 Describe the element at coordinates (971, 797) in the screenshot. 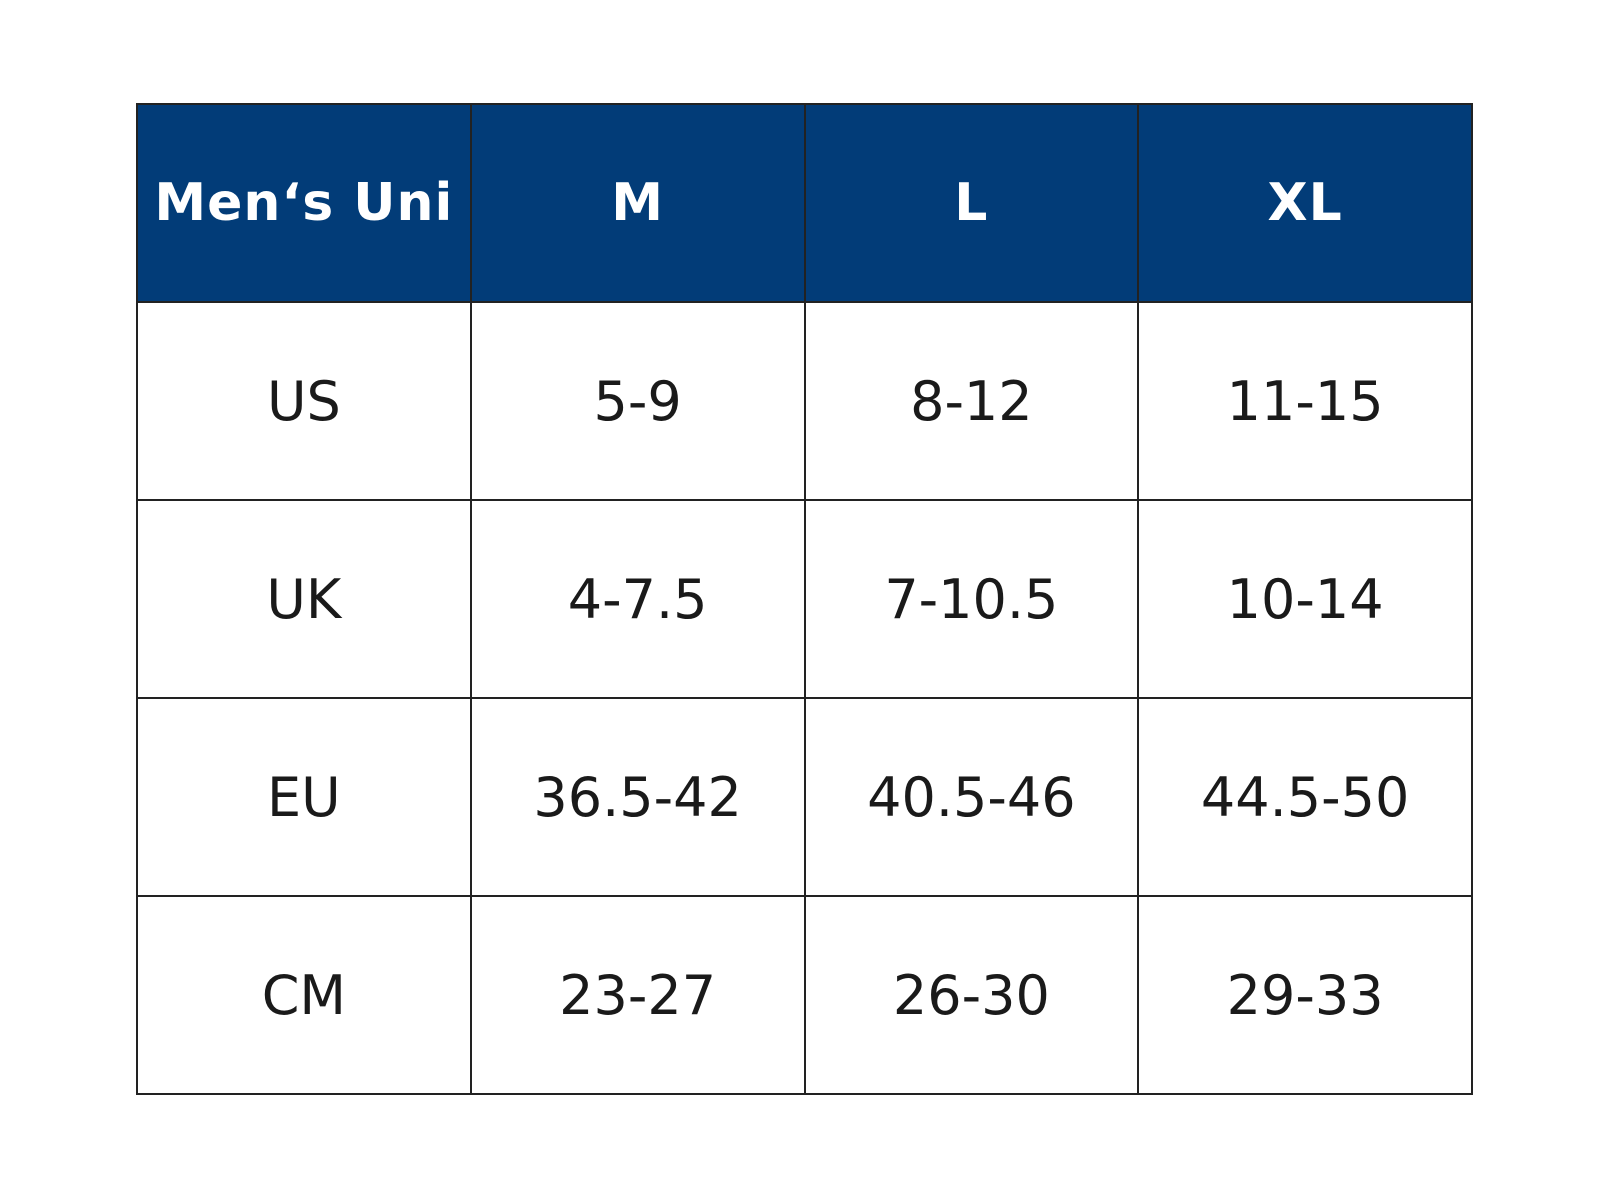

I see `size-cell: 40.5-46` at that location.